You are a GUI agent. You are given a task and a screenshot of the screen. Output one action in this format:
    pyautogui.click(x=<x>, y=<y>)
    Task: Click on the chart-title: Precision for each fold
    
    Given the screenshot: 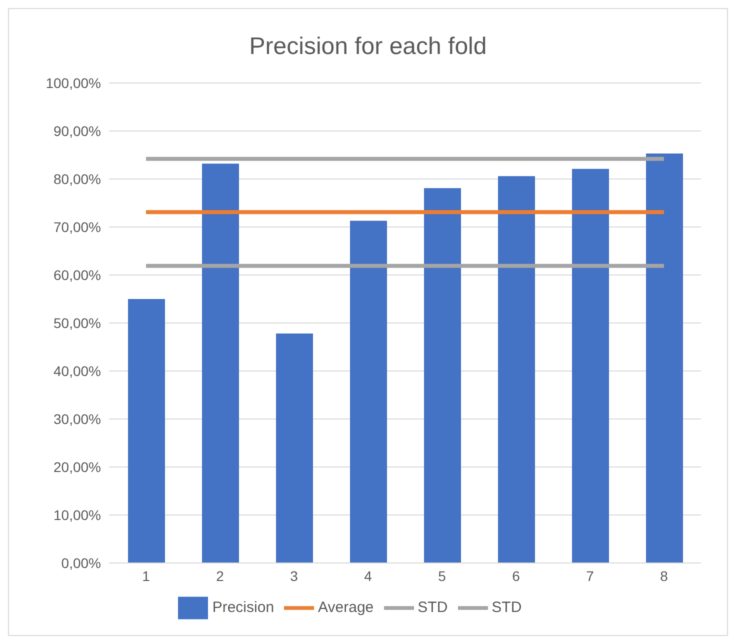 What is the action you would take?
    pyautogui.click(x=368, y=47)
    